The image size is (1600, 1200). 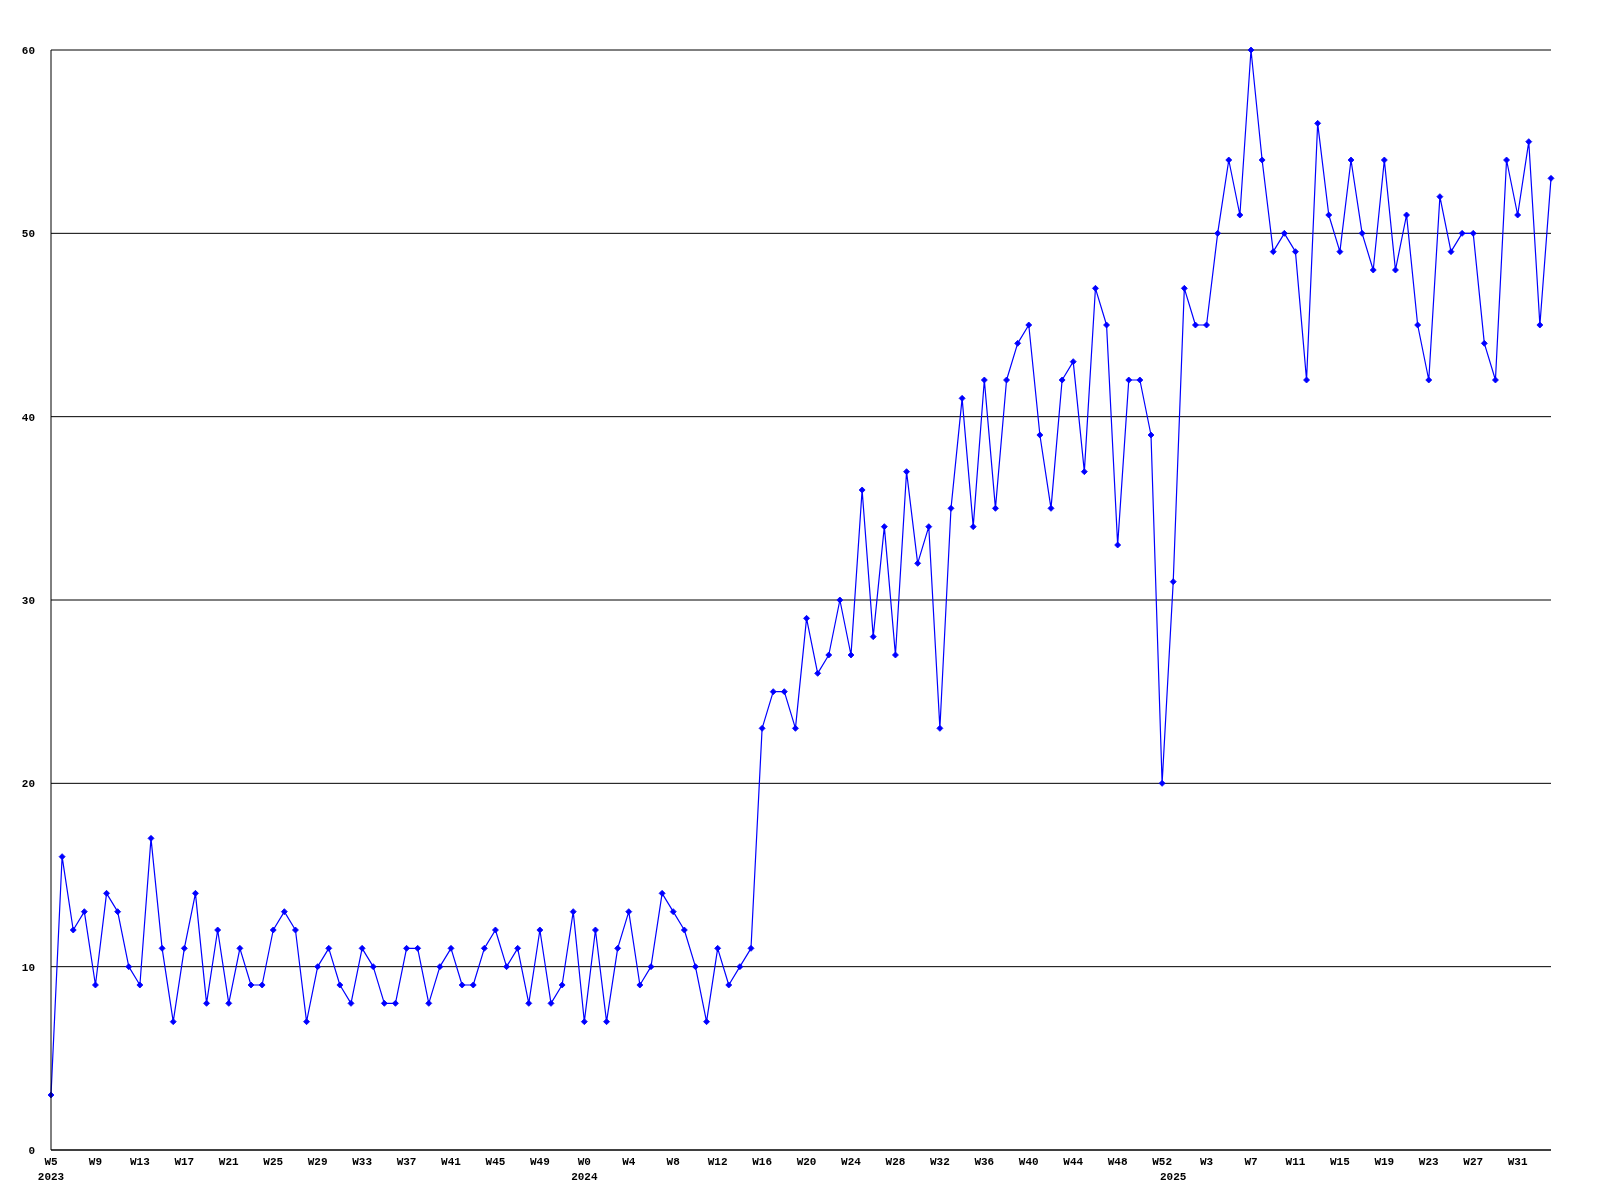 I want to click on x-tick-label: W9, so click(x=95, y=1162).